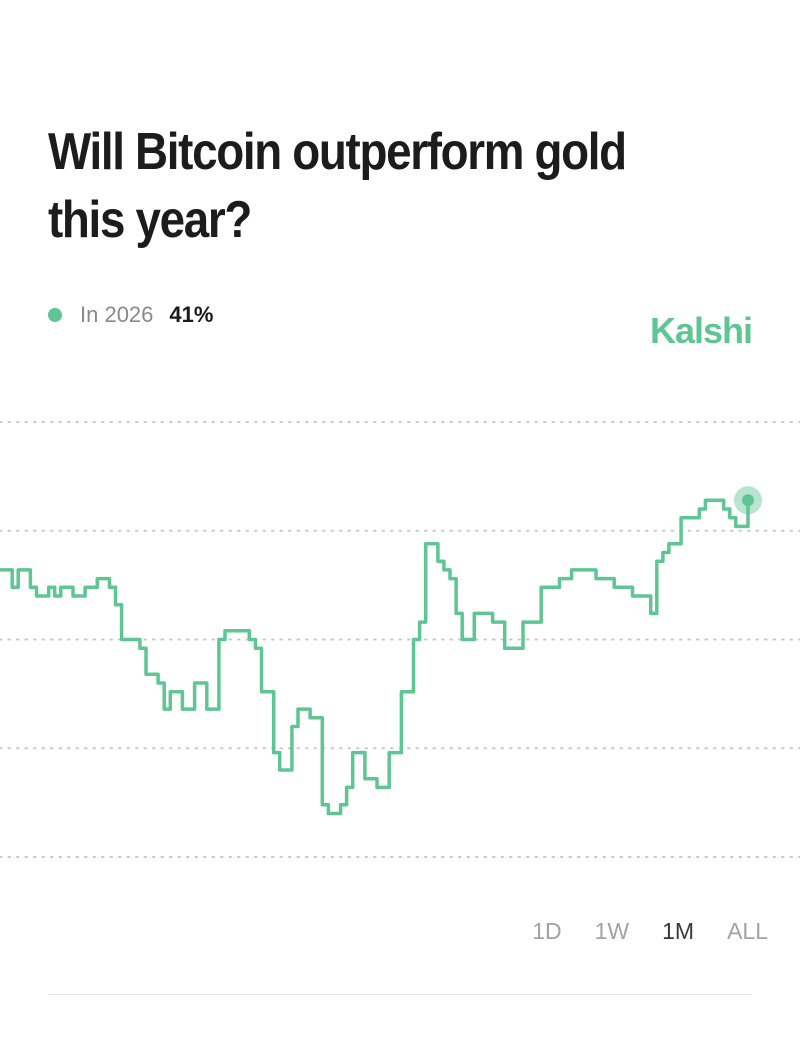 The width and height of the screenshot is (800, 1060). What do you see at coordinates (547, 931) in the screenshot?
I see `range-tab-1d: 1D` at bounding box center [547, 931].